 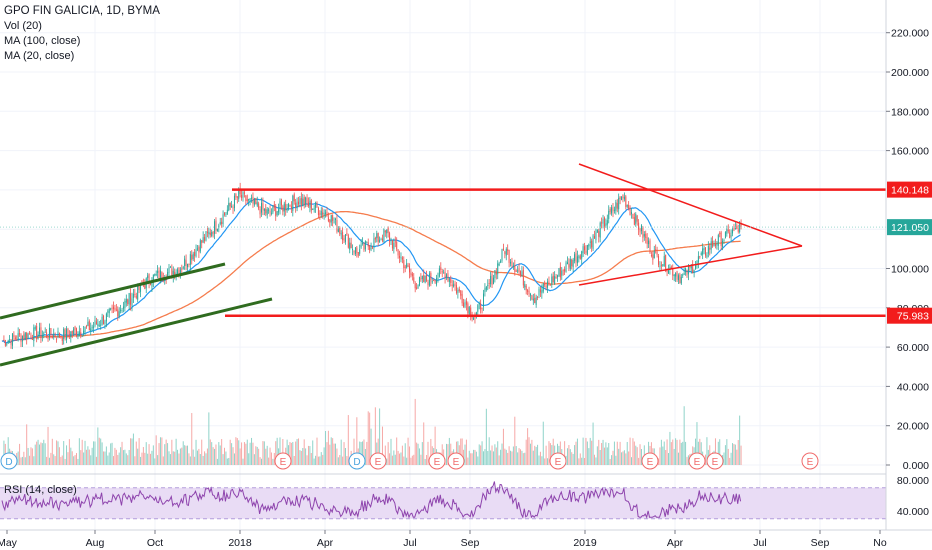 I want to click on legend-ma100: MA (100, close), so click(x=42, y=41).